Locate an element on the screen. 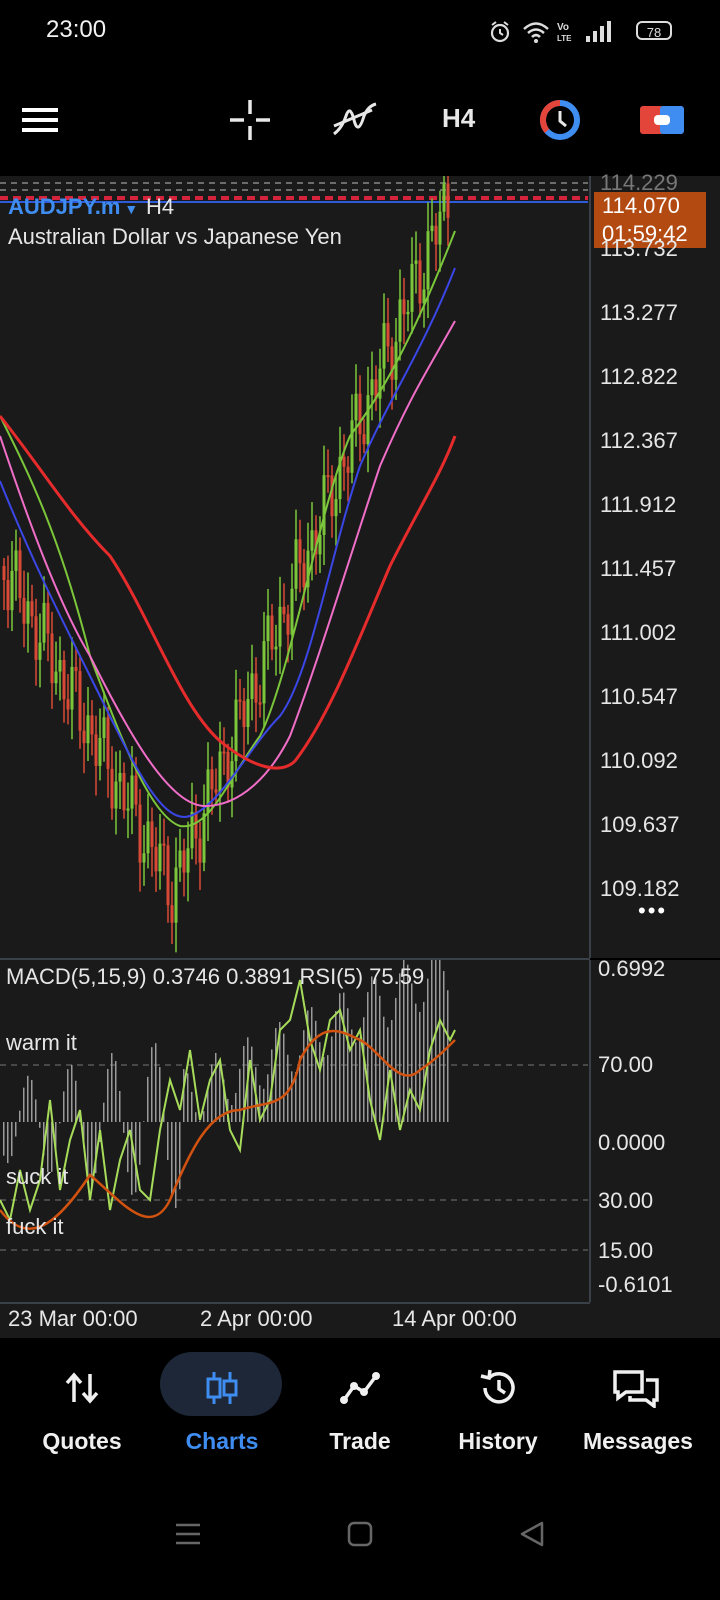  home-icon is located at coordinates (360, 1534).